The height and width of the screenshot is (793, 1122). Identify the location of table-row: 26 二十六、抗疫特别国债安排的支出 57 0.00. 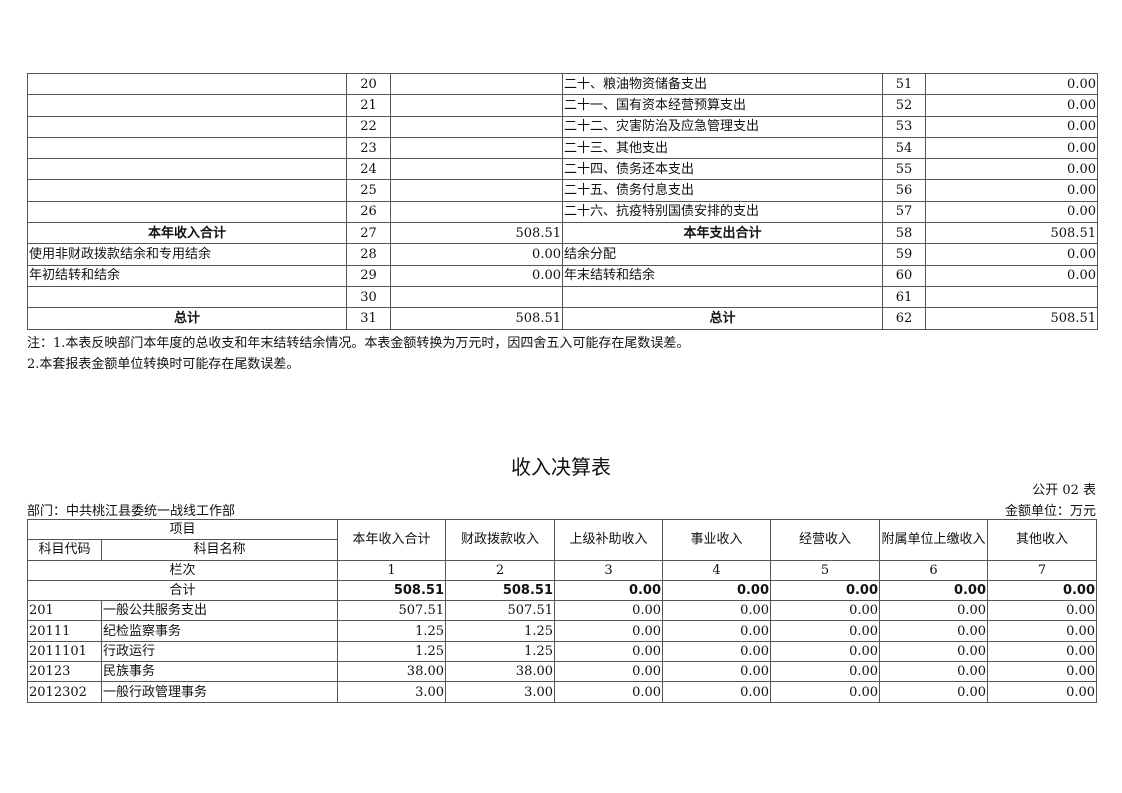
(562, 212).